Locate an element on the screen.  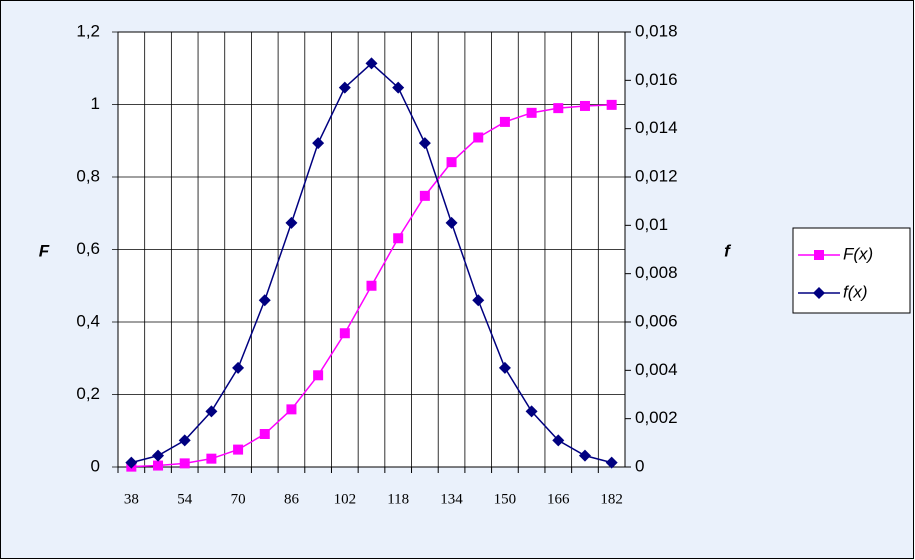
y2-tick-label: 0,014 is located at coordinates (656, 127).